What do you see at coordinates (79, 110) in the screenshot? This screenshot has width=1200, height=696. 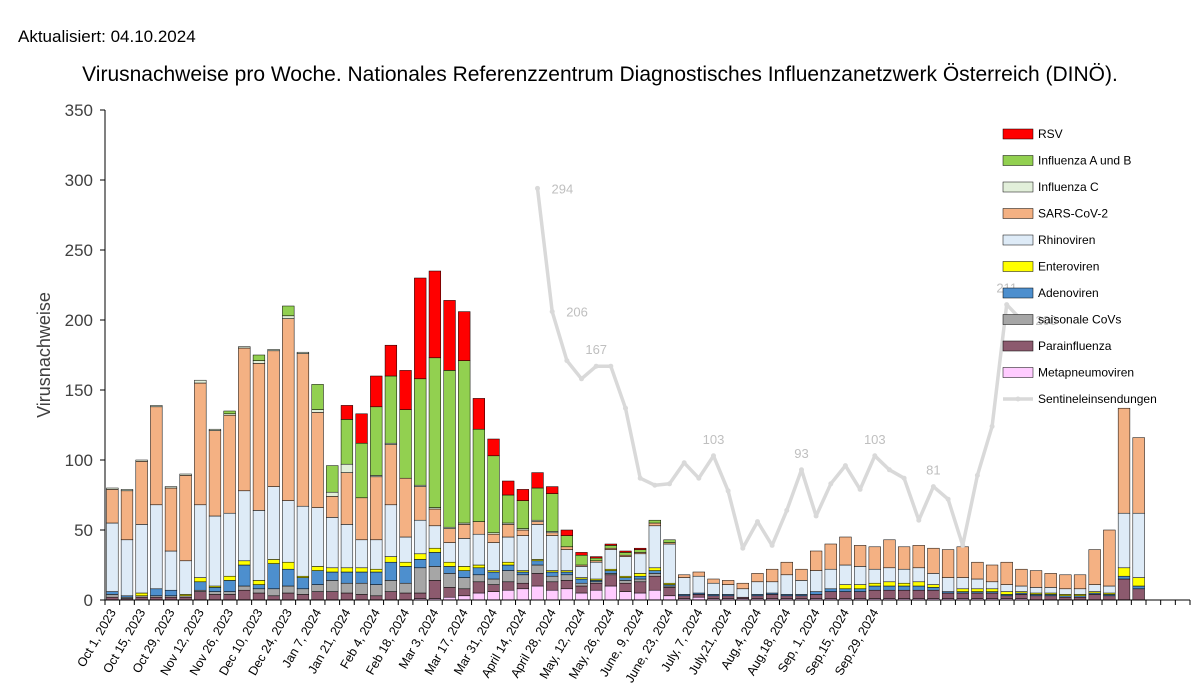 I see `y-tick-label: 350` at bounding box center [79, 110].